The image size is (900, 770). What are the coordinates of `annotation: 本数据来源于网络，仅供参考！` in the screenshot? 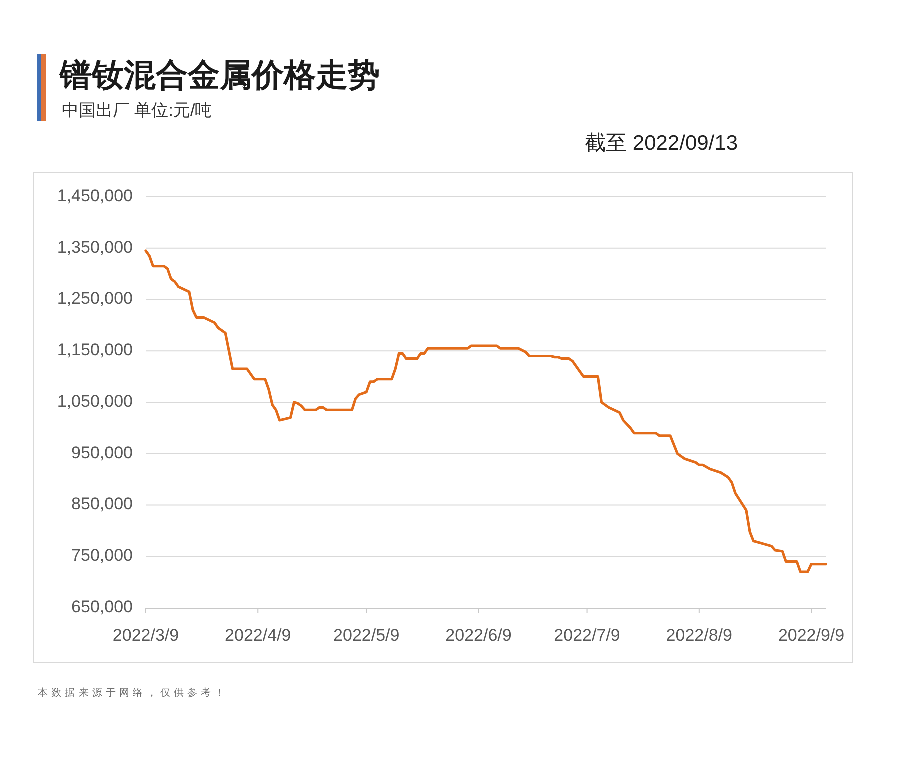 It's located at (133, 693).